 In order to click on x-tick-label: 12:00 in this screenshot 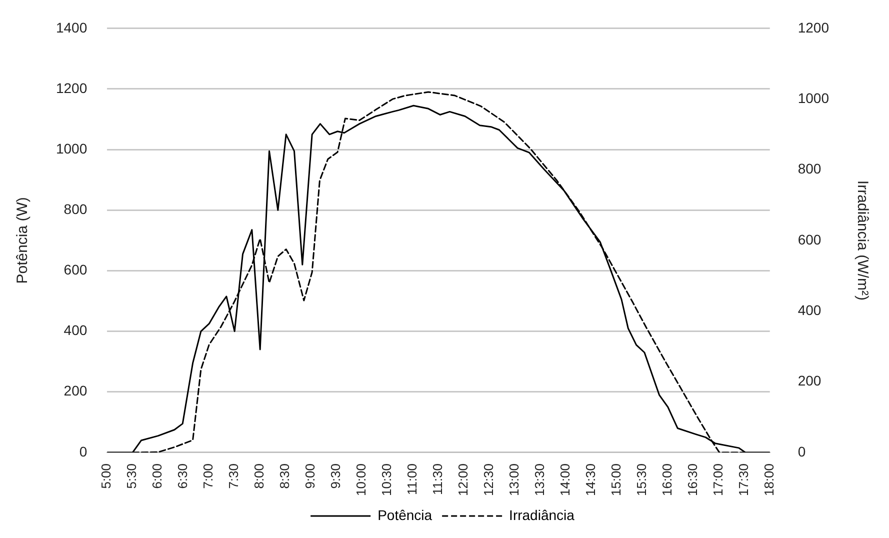, I will do `click(463, 479)`.